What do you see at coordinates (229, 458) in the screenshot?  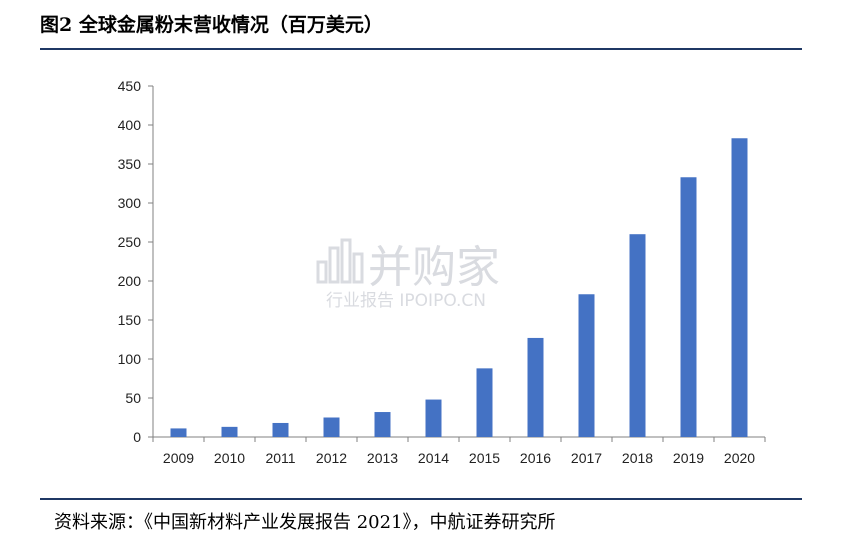 I see `x-tick-label: 2010` at bounding box center [229, 458].